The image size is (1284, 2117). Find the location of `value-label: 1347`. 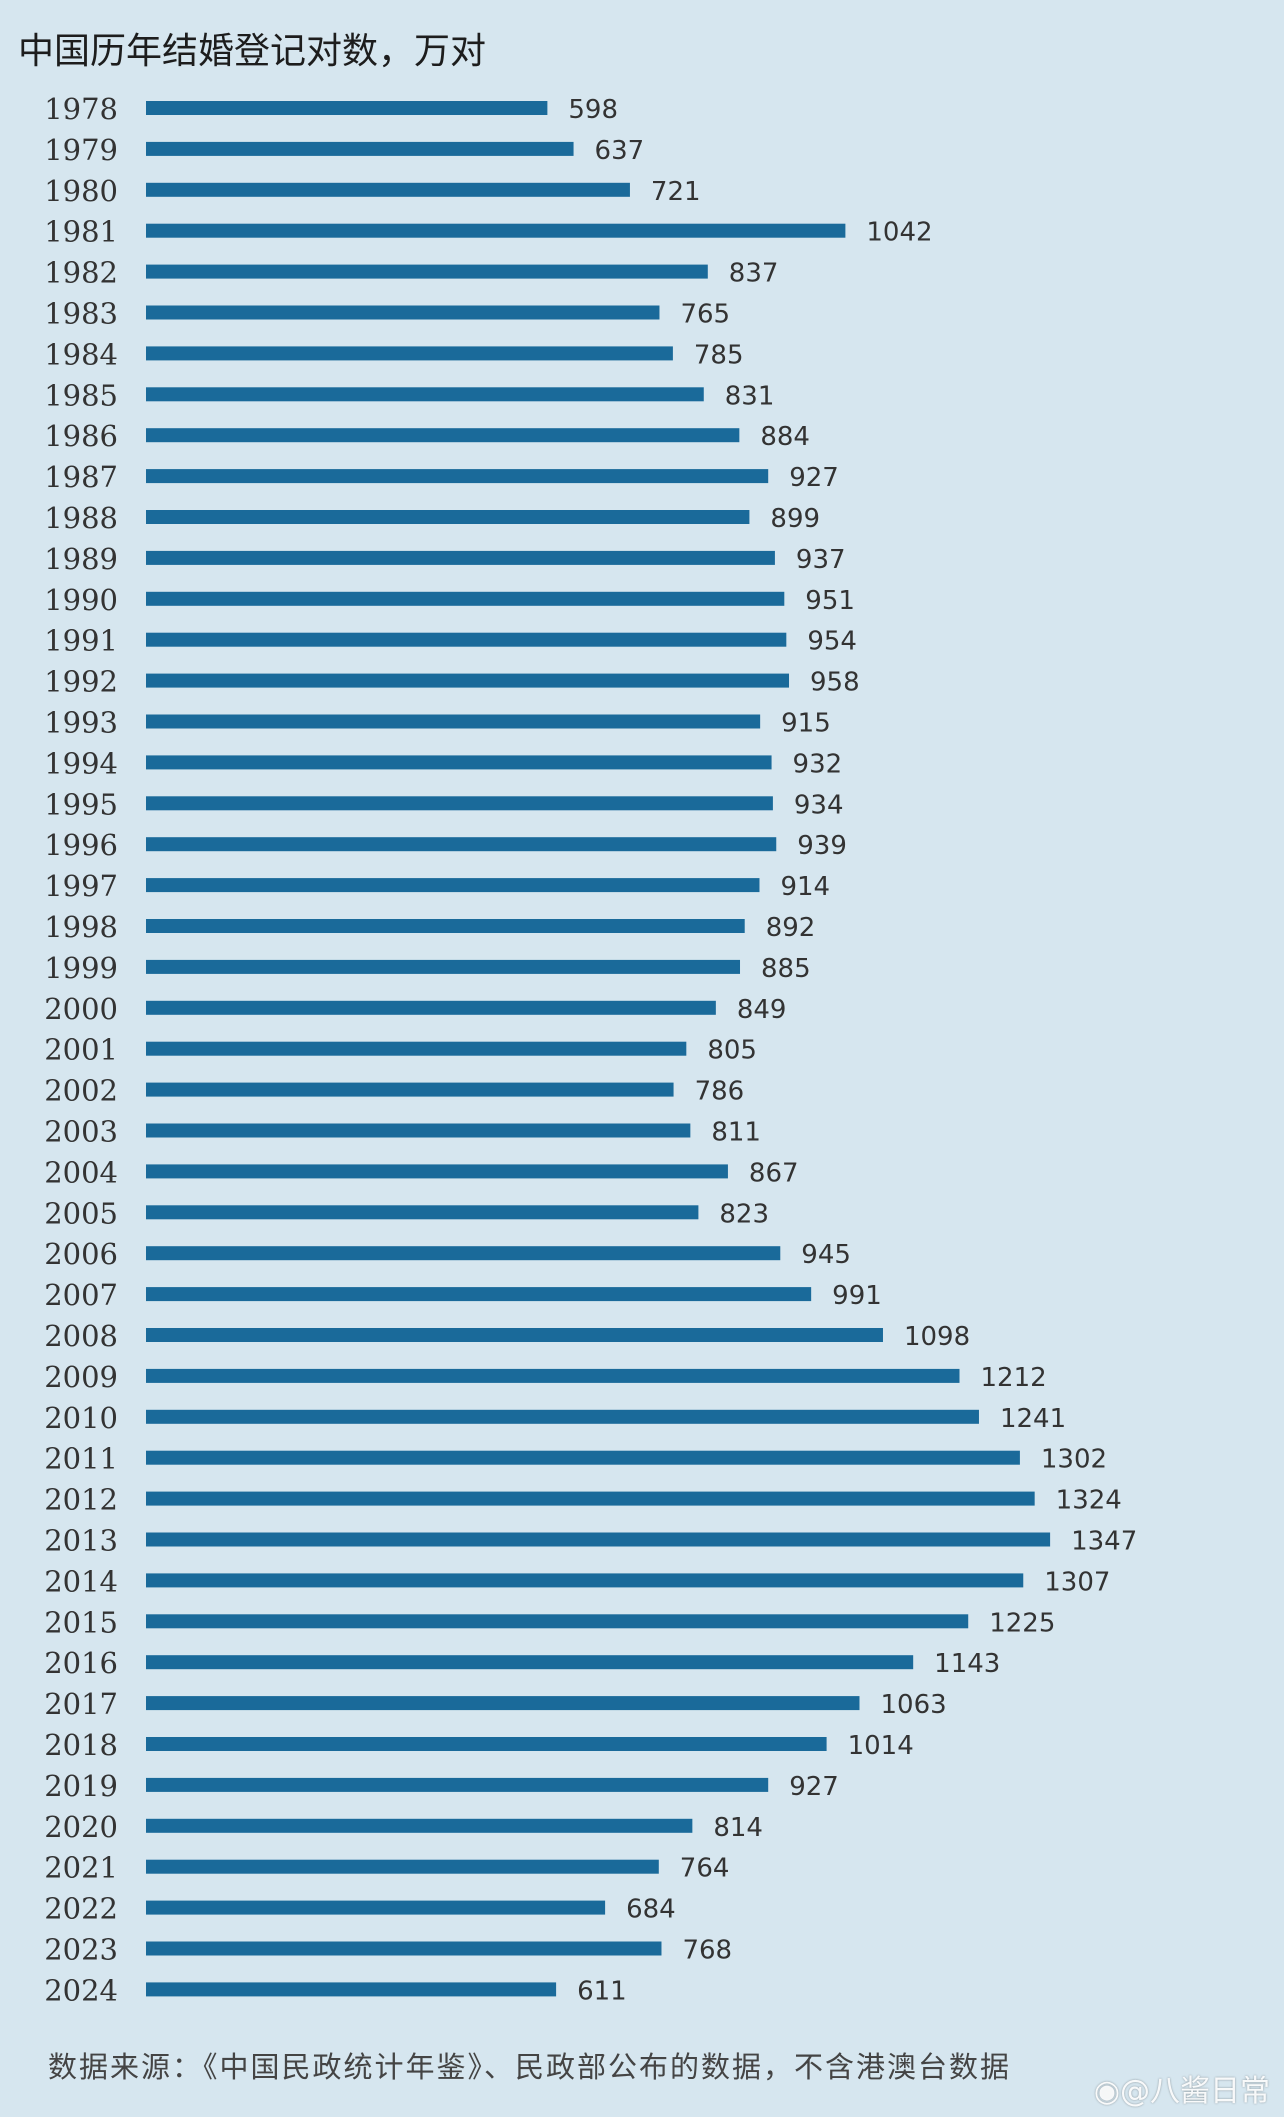

value-label: 1347 is located at coordinates (1104, 1542).